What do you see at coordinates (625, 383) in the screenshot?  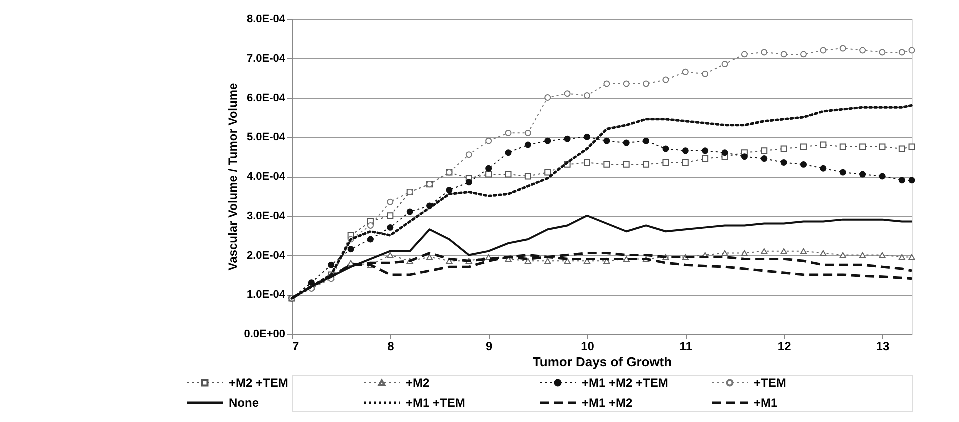 I see `legend-label: +M1 +M2 +TEM` at bounding box center [625, 383].